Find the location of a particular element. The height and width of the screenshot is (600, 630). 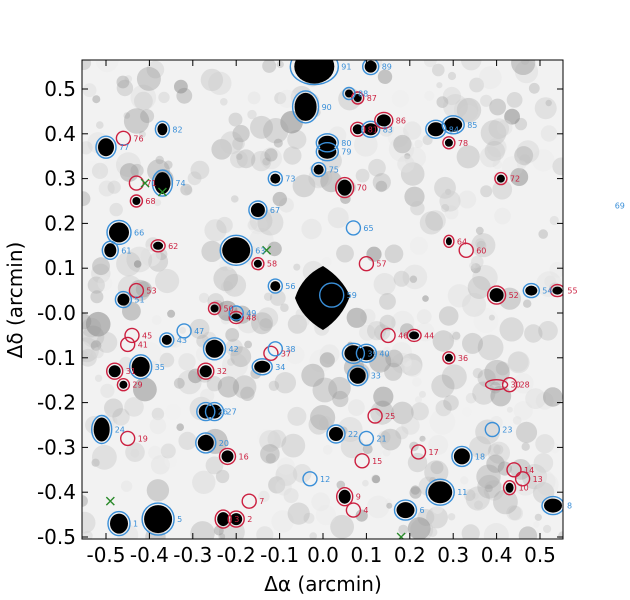

source-label-48: 48 is located at coordinates (251, 318).